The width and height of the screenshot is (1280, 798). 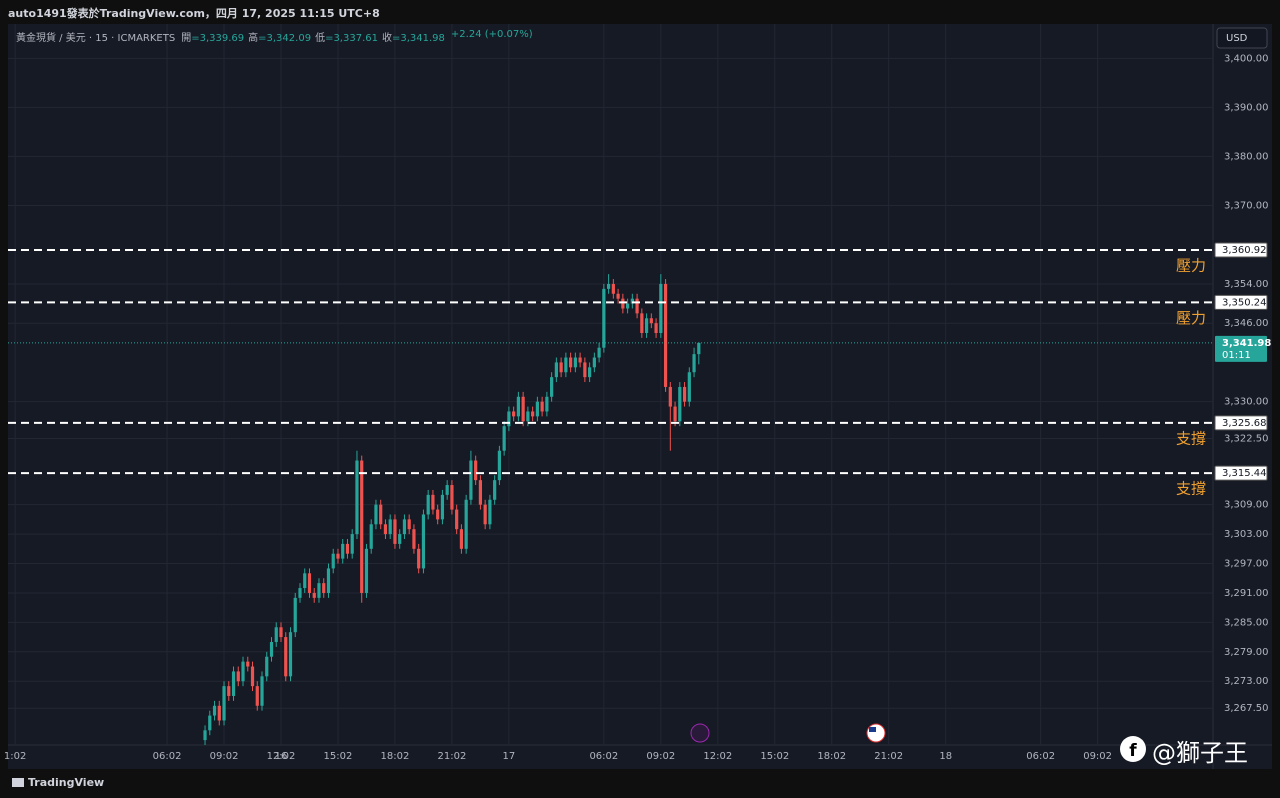 I want to click on field-label: 高, so click(x=253, y=38).